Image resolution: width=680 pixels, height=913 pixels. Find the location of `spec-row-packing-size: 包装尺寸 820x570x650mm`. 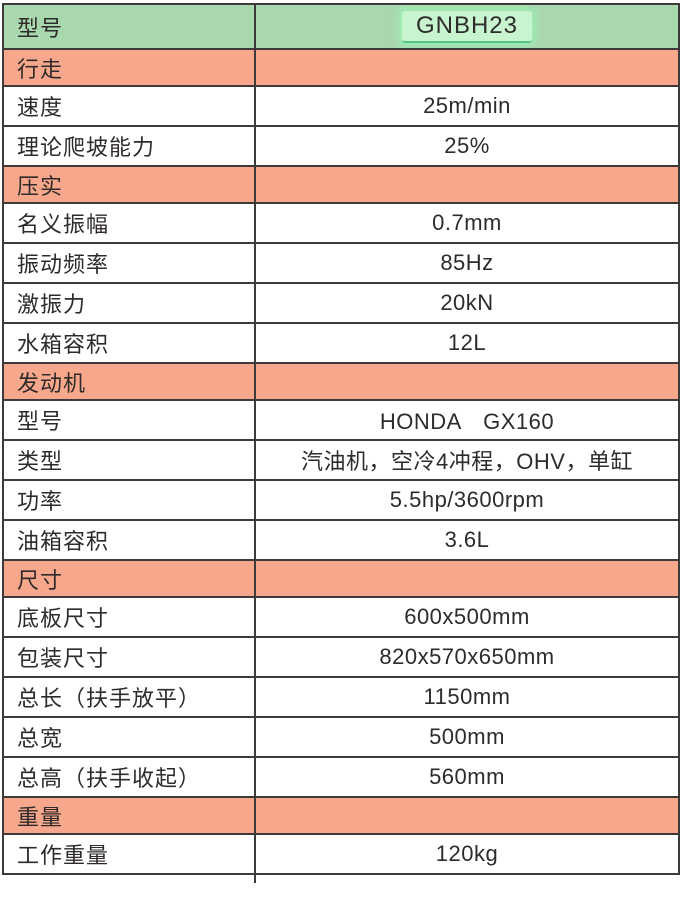

spec-row-packing-size: 包装尺寸 820x570x650mm is located at coordinates (341, 657).